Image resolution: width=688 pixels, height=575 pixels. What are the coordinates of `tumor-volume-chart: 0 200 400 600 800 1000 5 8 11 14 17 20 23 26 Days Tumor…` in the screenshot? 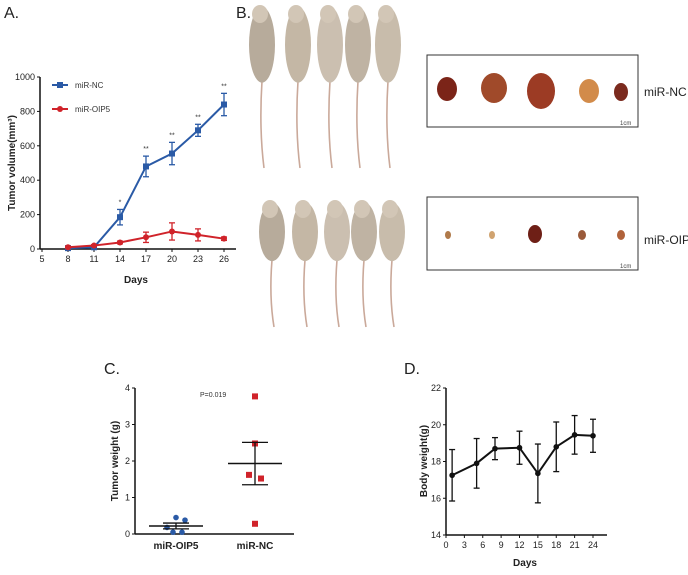 It's located at (121, 179).